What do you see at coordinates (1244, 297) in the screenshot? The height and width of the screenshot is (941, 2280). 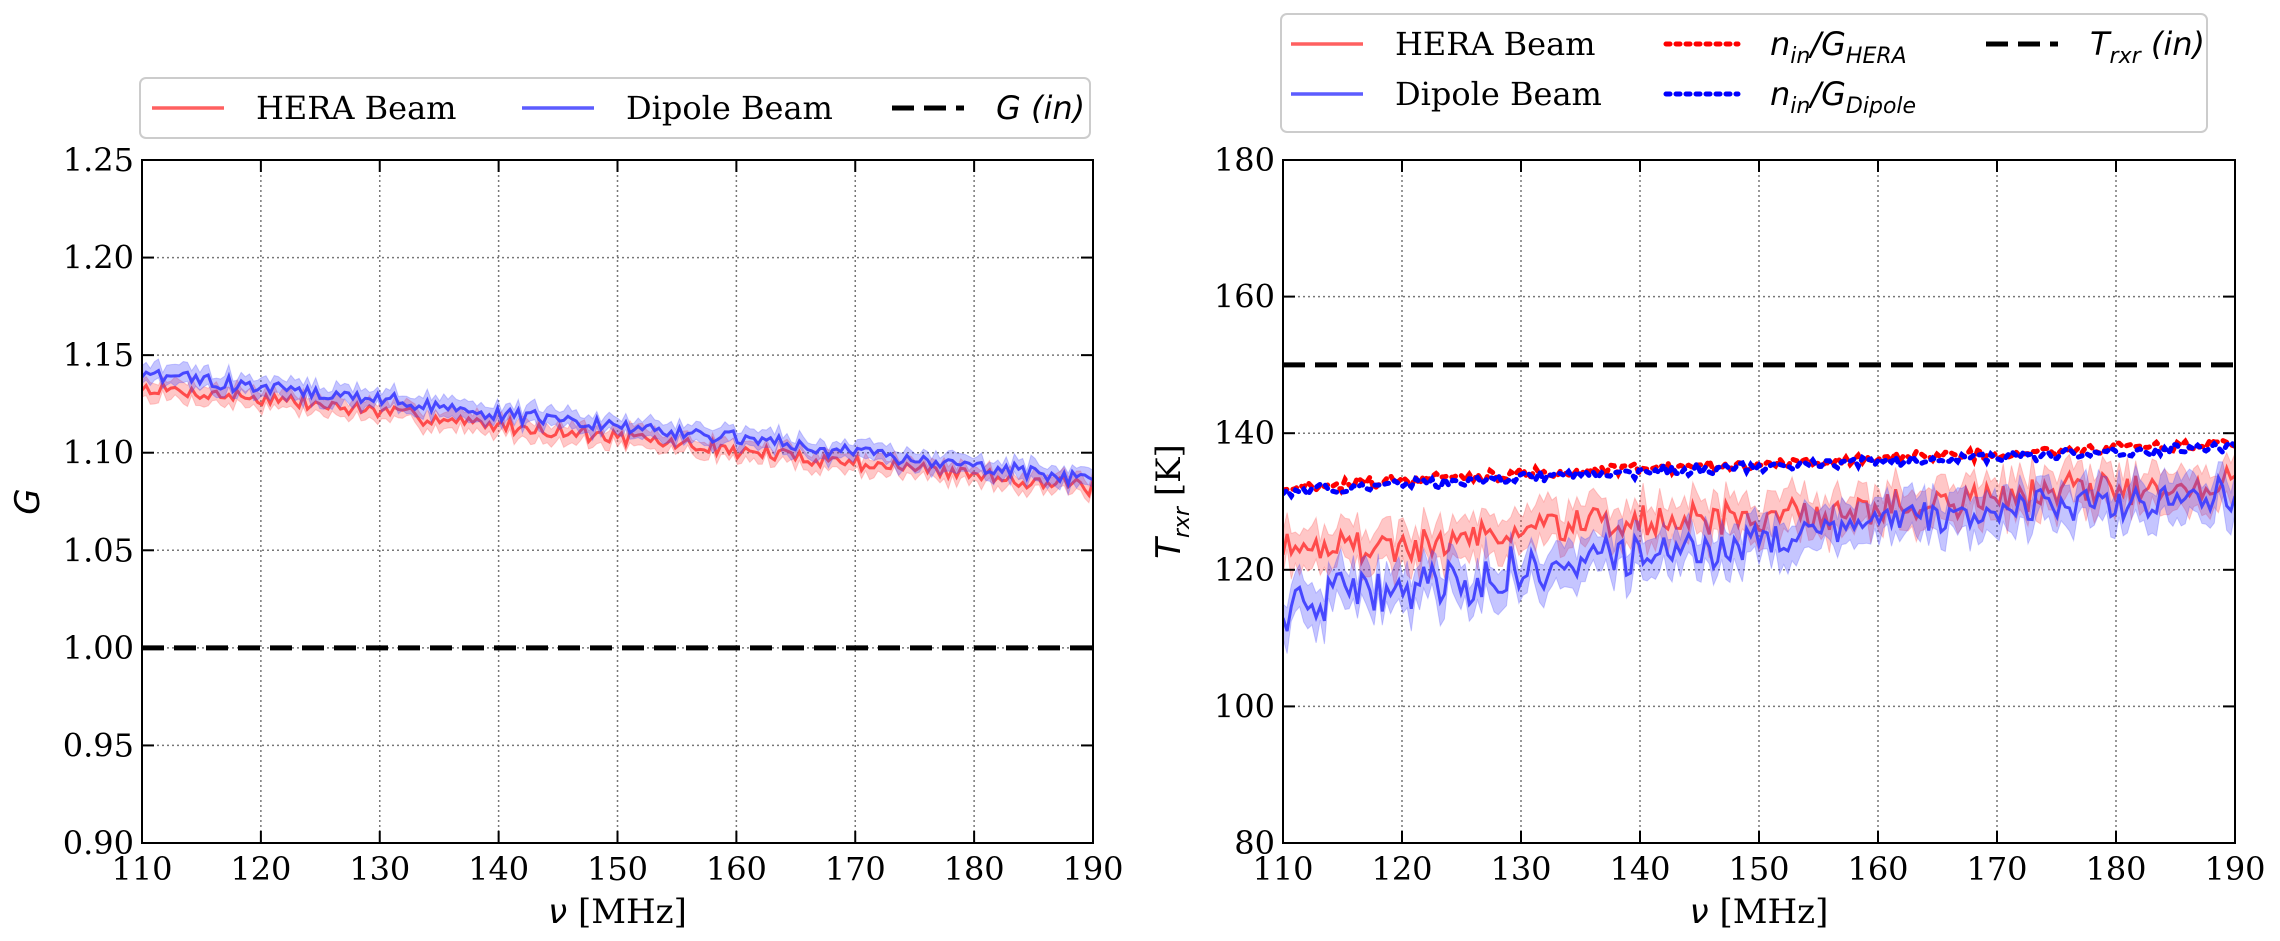 I see `y-tick-label: 160` at bounding box center [1244, 297].